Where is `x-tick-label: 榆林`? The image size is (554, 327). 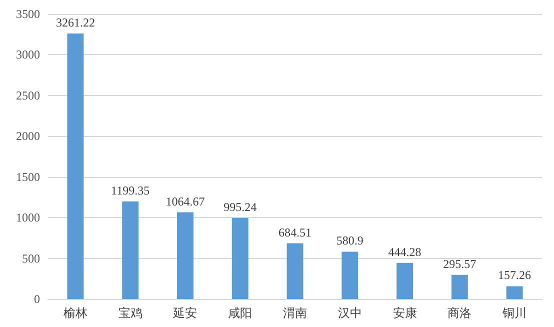 x-tick-label: 榆林 is located at coordinates (75, 313).